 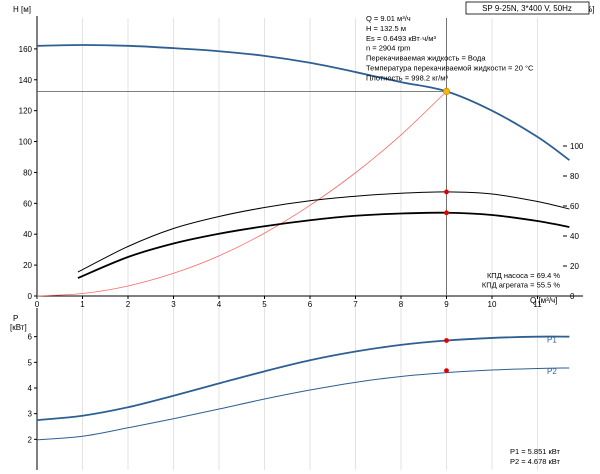 What do you see at coordinates (26, 49) in the screenshot?
I see `h-tick-label-160: 160` at bounding box center [26, 49].